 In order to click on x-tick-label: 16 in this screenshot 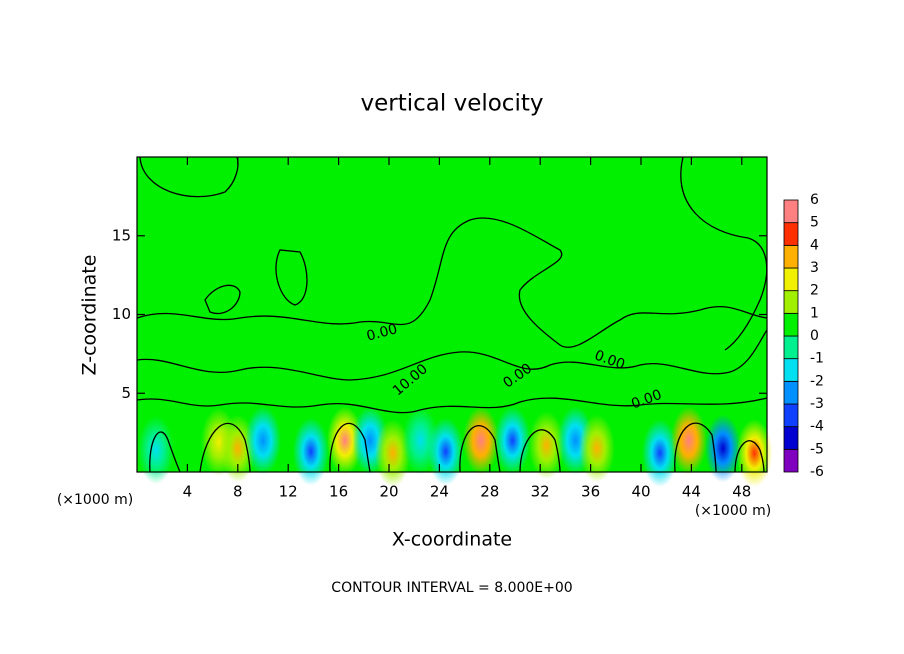, I will do `click(338, 492)`.